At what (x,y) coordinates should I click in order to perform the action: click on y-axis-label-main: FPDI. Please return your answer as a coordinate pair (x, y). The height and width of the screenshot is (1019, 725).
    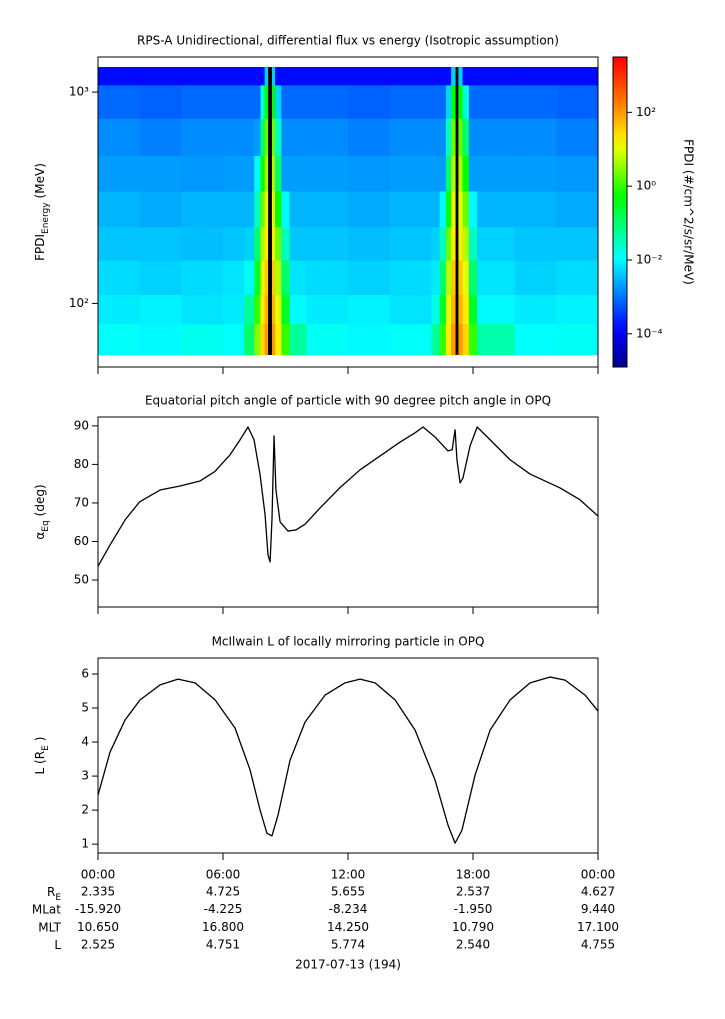
    Looking at the image, I should click on (40, 247).